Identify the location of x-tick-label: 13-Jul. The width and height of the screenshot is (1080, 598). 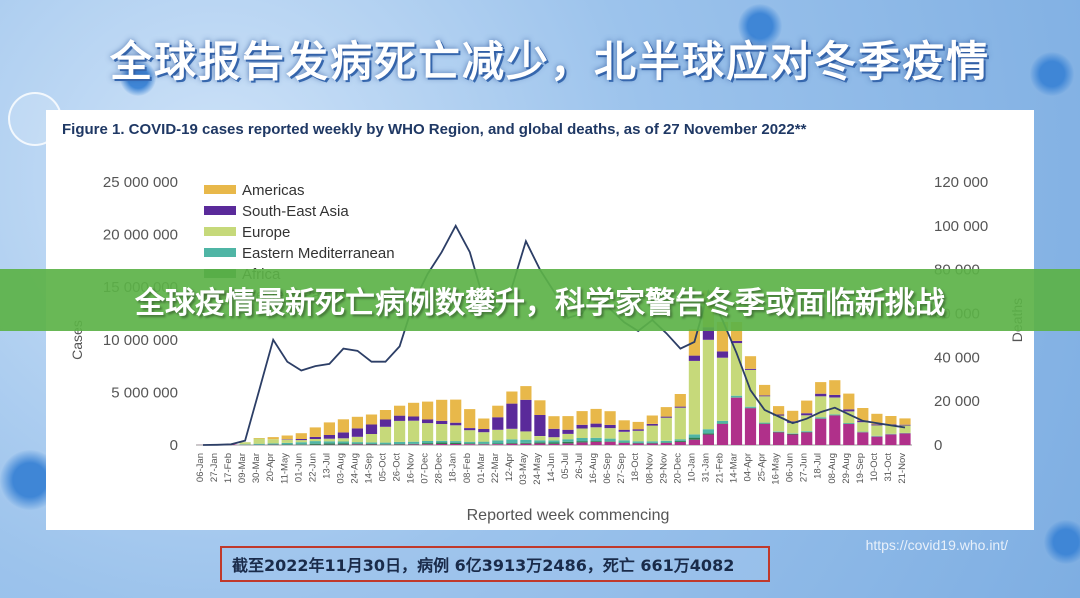
(326, 466).